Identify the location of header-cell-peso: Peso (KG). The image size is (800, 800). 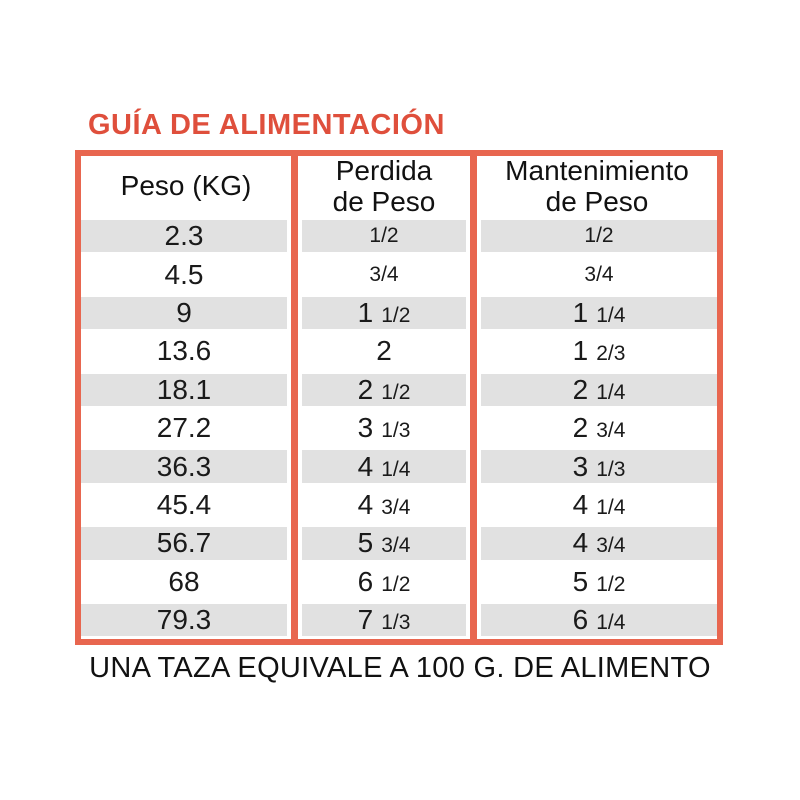
(186, 186).